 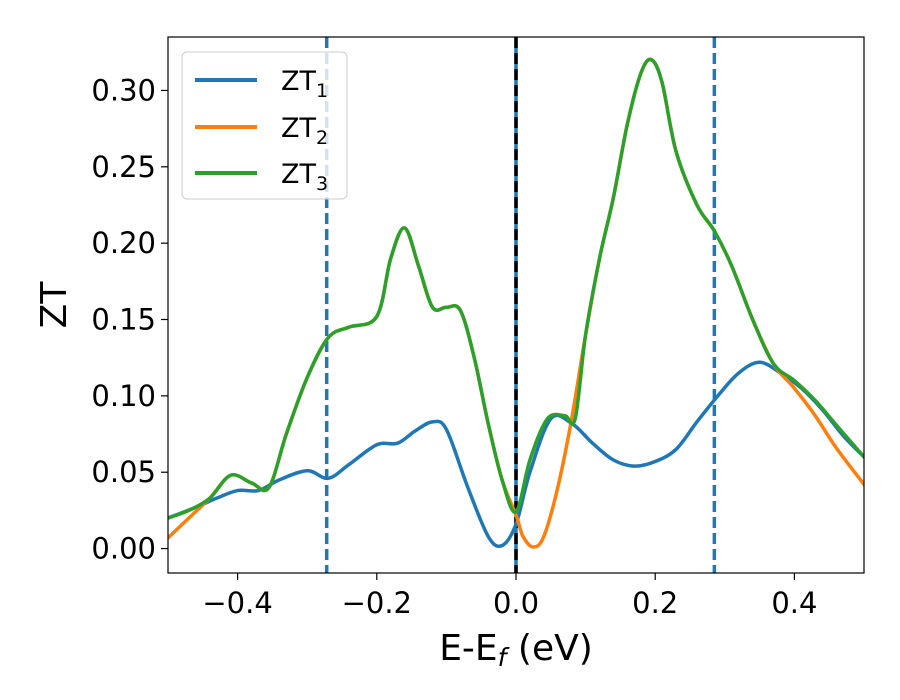 I want to click on x-tick-label: −0.2, so click(x=377, y=603).